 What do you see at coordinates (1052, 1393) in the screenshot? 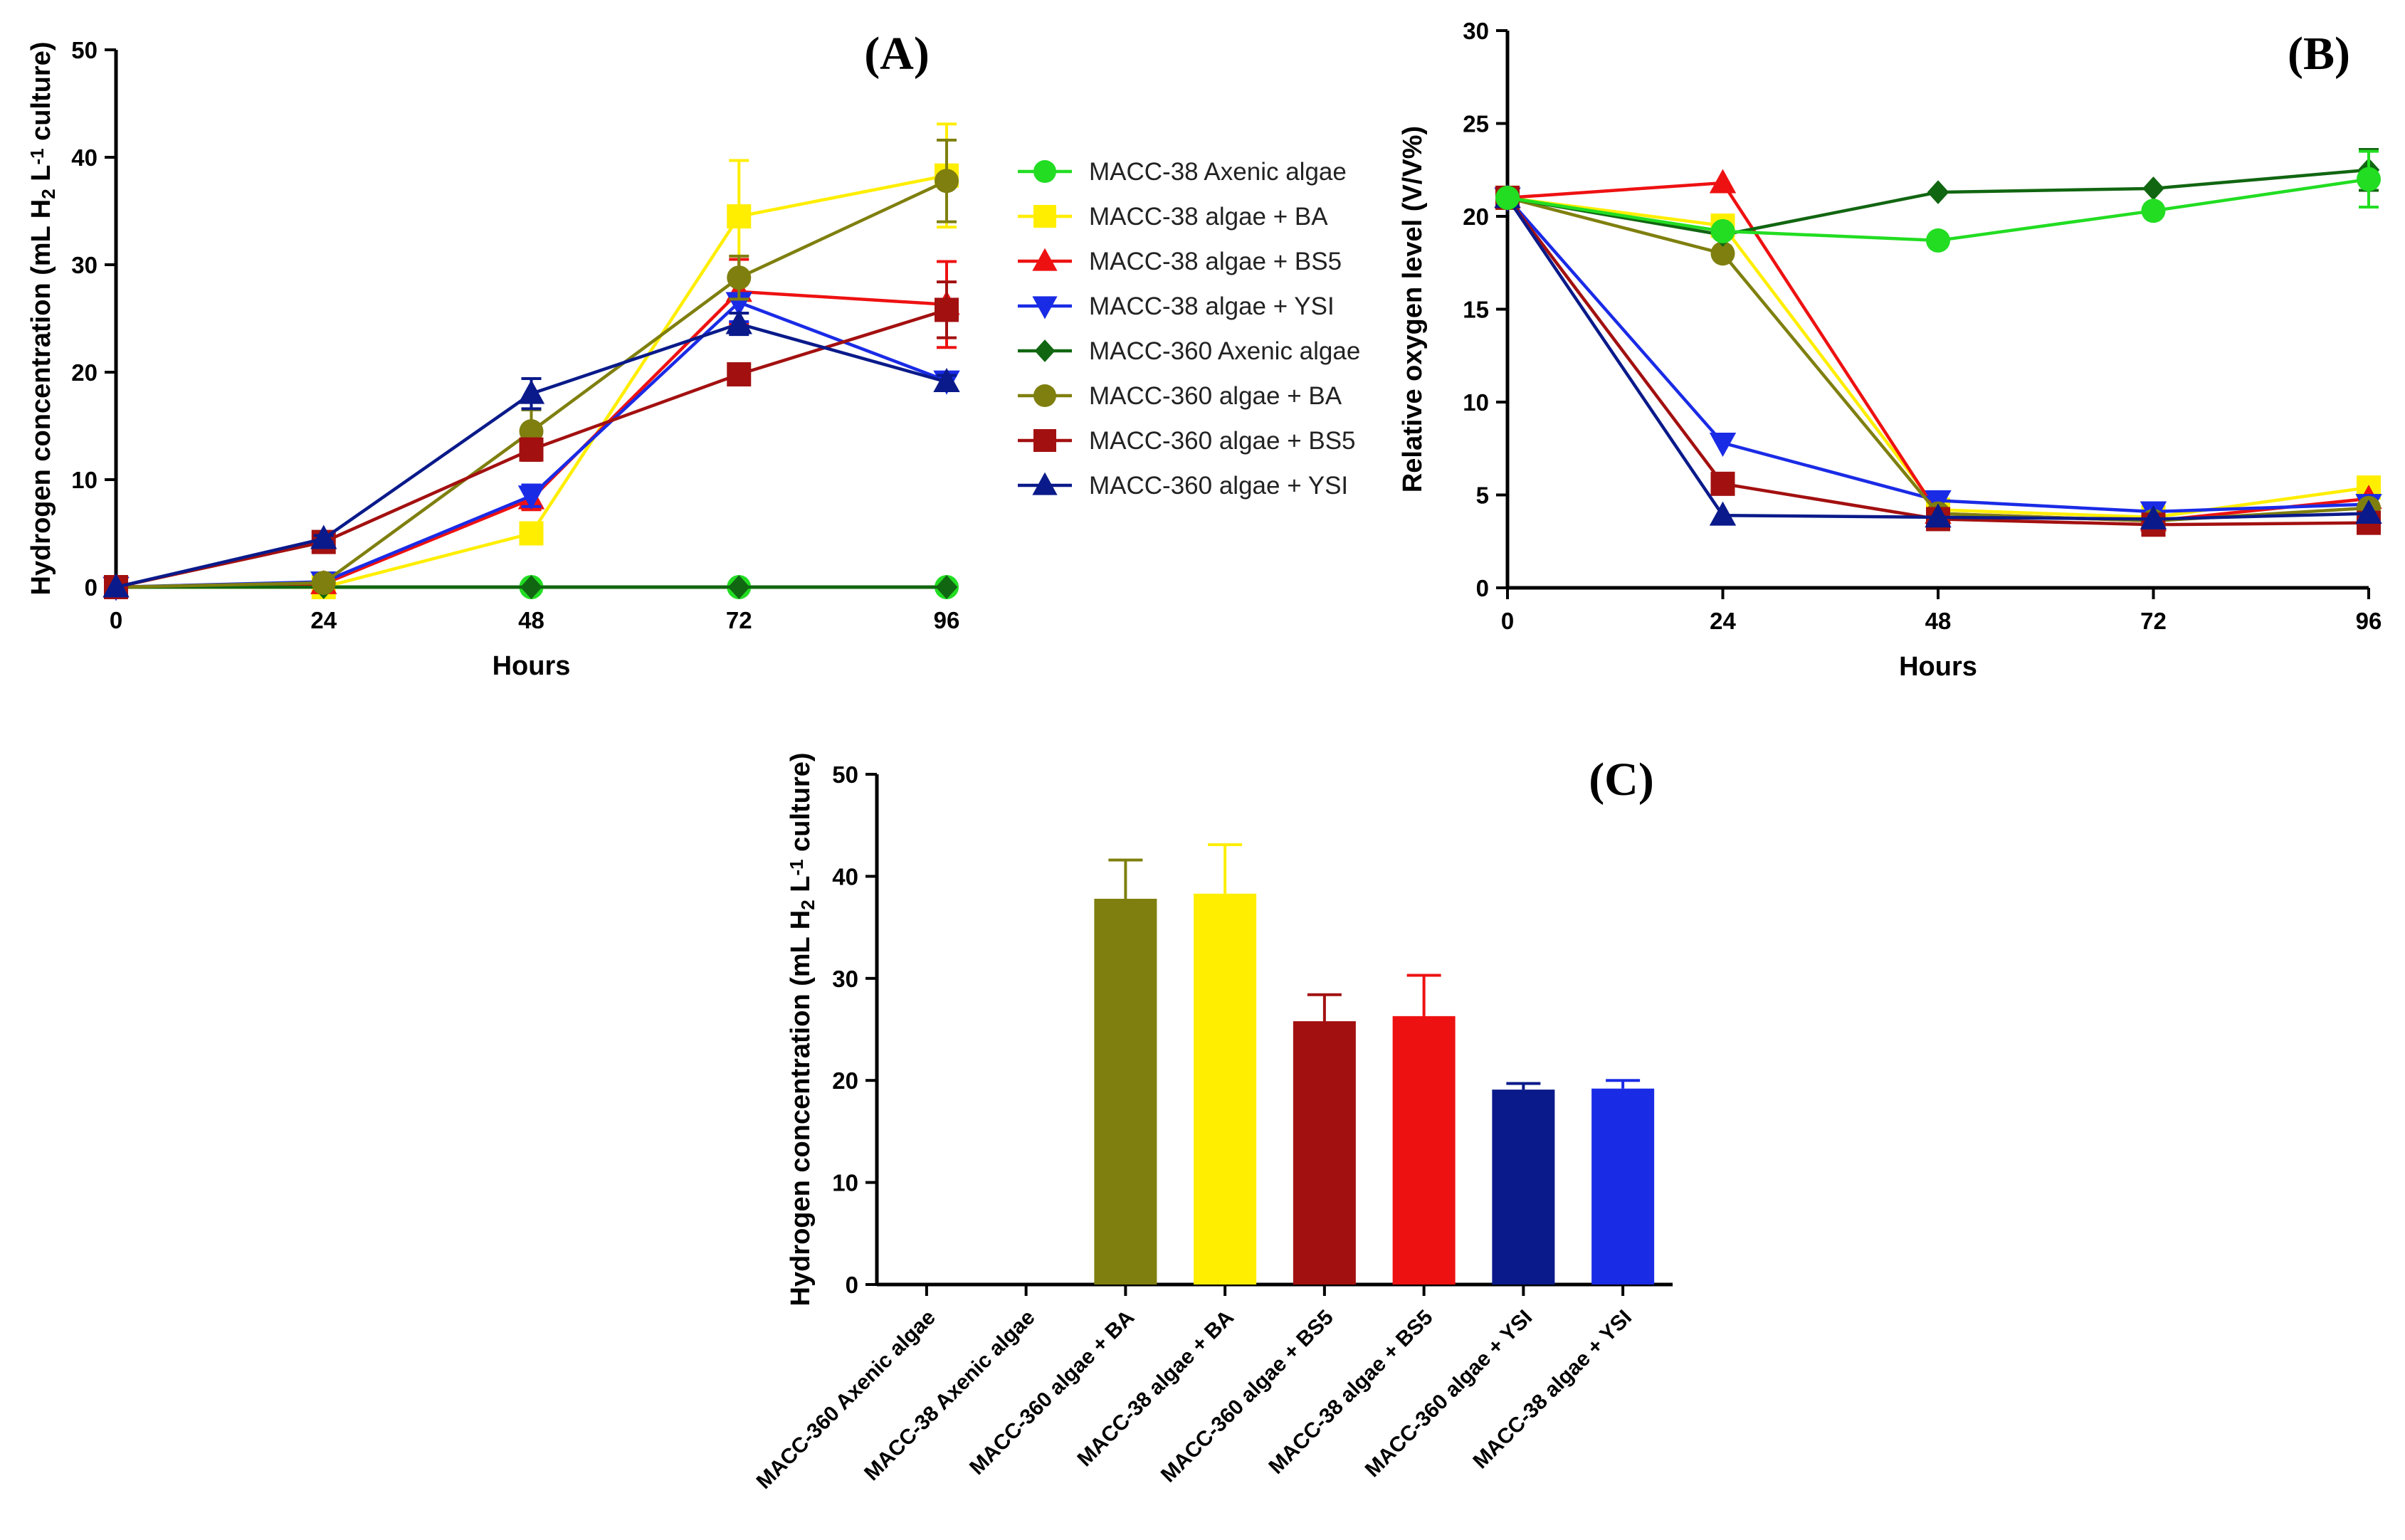
I see `category-label: MACC-360 algae + BA` at bounding box center [1052, 1393].